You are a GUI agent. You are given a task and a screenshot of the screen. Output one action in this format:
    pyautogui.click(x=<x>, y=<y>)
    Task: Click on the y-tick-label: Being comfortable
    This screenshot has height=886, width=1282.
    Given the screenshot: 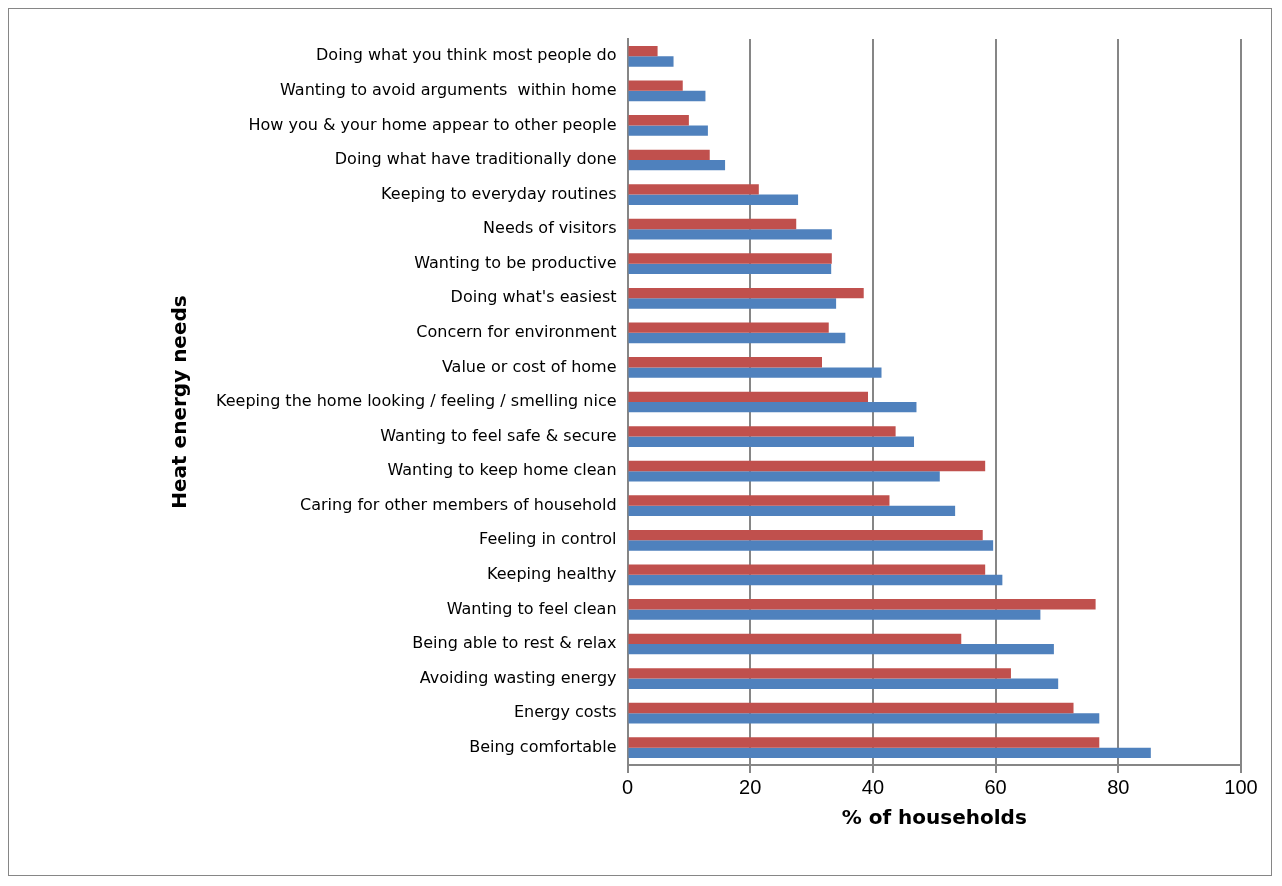 What is the action you would take?
    pyautogui.click(x=543, y=746)
    